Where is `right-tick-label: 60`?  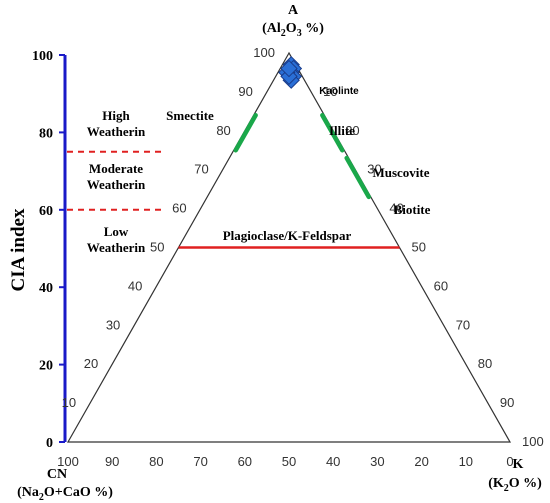 right-tick-label: 60 is located at coordinates (441, 285).